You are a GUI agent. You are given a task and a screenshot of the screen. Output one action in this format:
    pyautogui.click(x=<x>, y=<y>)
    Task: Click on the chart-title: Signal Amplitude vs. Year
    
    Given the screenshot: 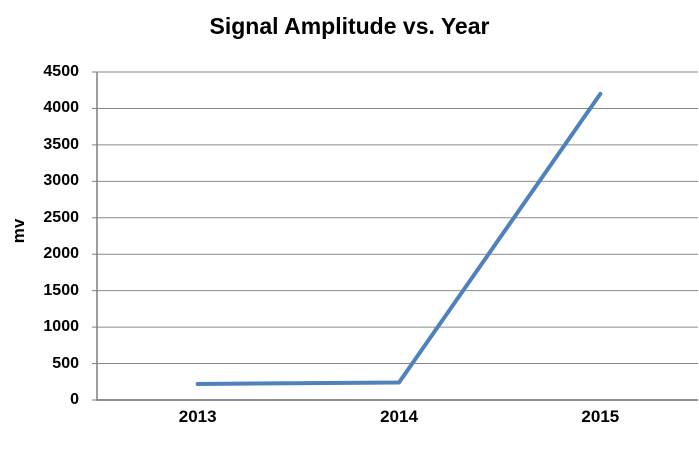 What is the action you would take?
    pyautogui.click(x=349, y=26)
    